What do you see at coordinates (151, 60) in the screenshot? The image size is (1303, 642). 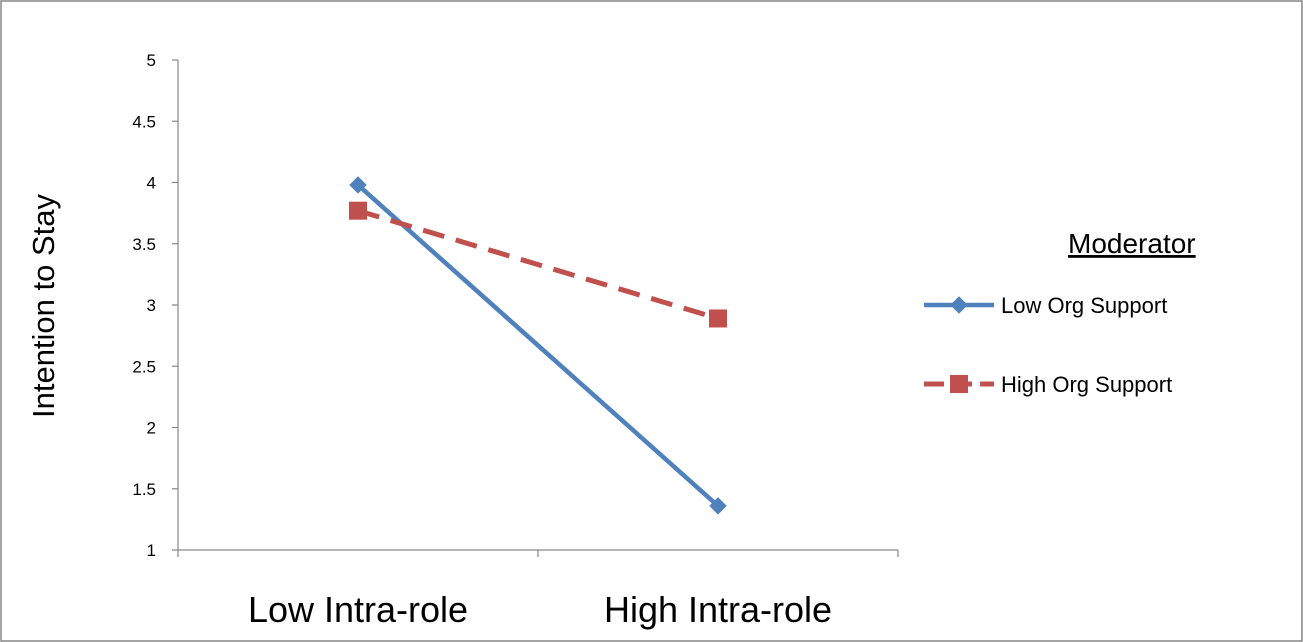 I see `y-tick-label: 5` at bounding box center [151, 60].